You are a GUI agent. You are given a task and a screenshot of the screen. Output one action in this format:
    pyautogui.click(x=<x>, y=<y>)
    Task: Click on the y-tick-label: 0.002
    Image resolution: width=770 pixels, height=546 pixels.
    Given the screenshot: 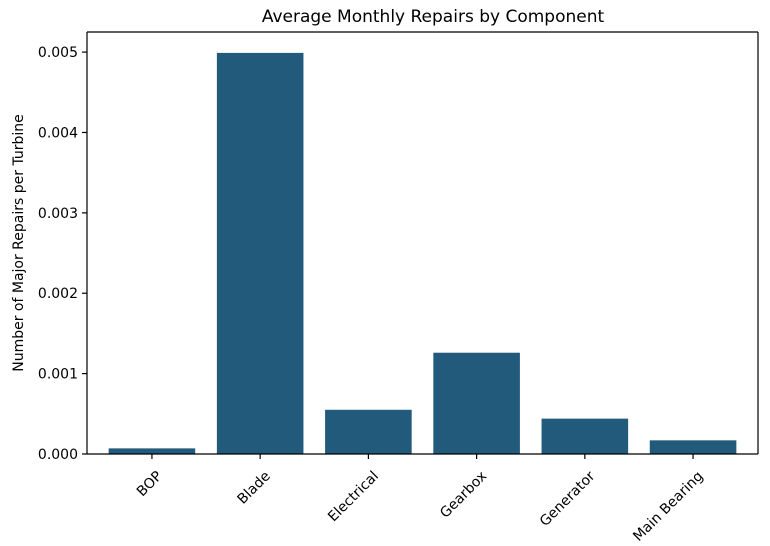 What is the action you would take?
    pyautogui.click(x=58, y=294)
    